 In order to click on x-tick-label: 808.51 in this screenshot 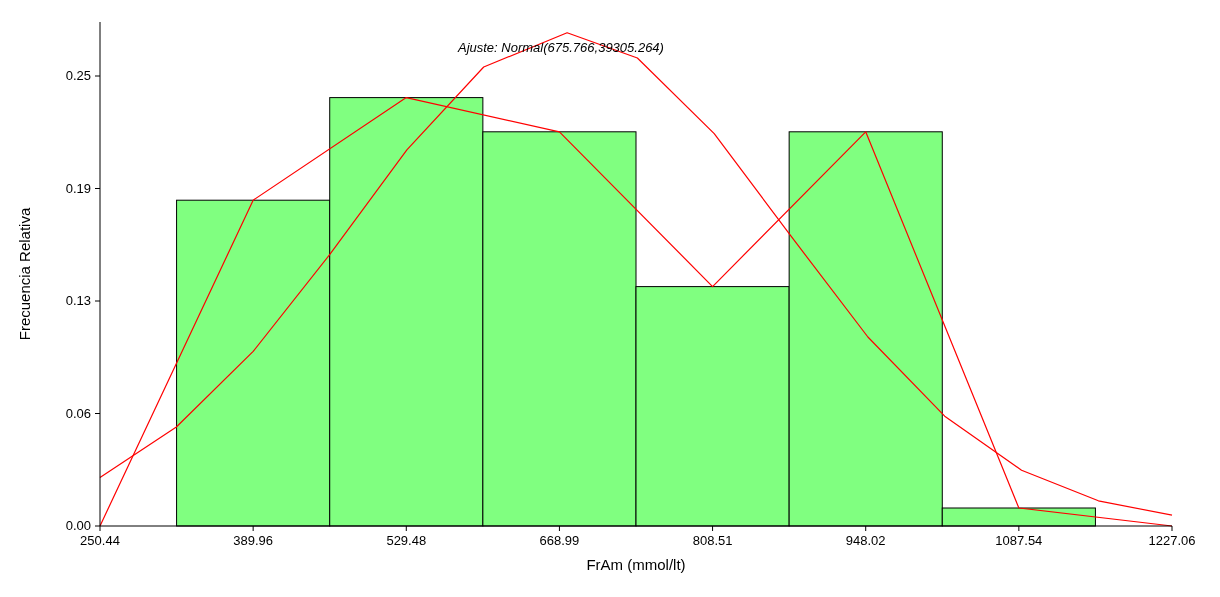, I will do `click(712, 540)`.